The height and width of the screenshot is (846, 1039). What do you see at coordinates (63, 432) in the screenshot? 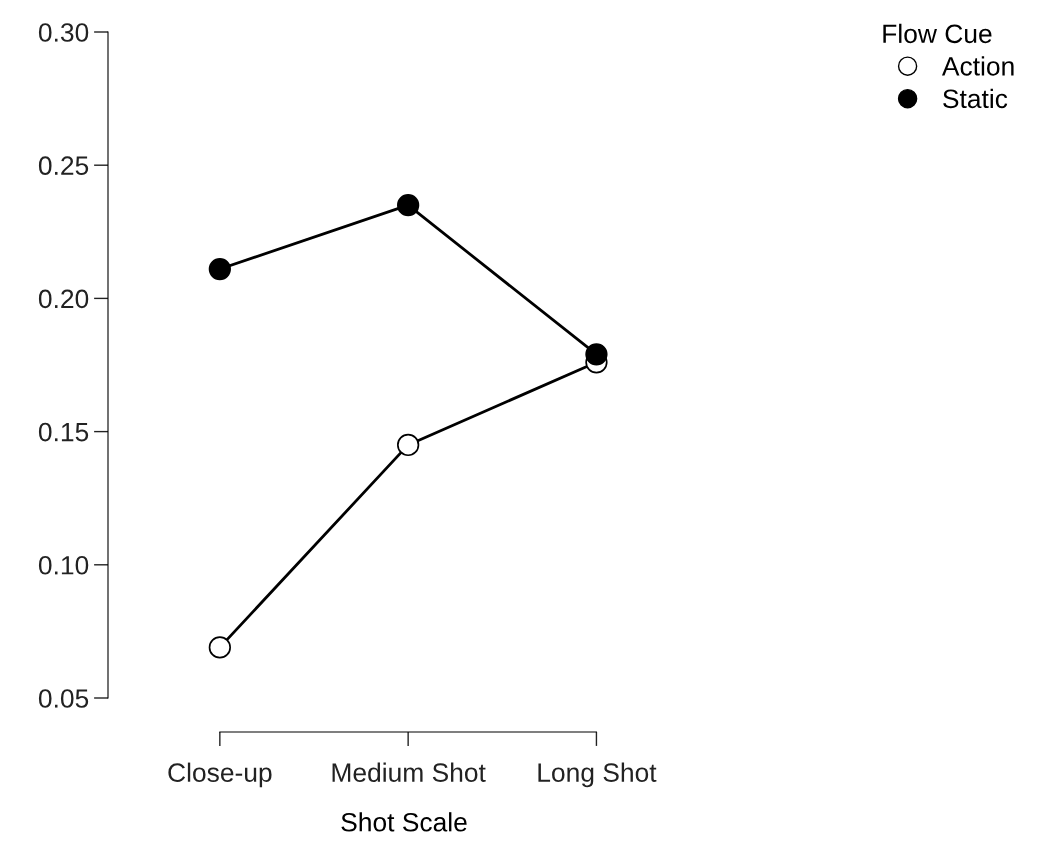
I see `y-tick-label: 0.15` at bounding box center [63, 432].